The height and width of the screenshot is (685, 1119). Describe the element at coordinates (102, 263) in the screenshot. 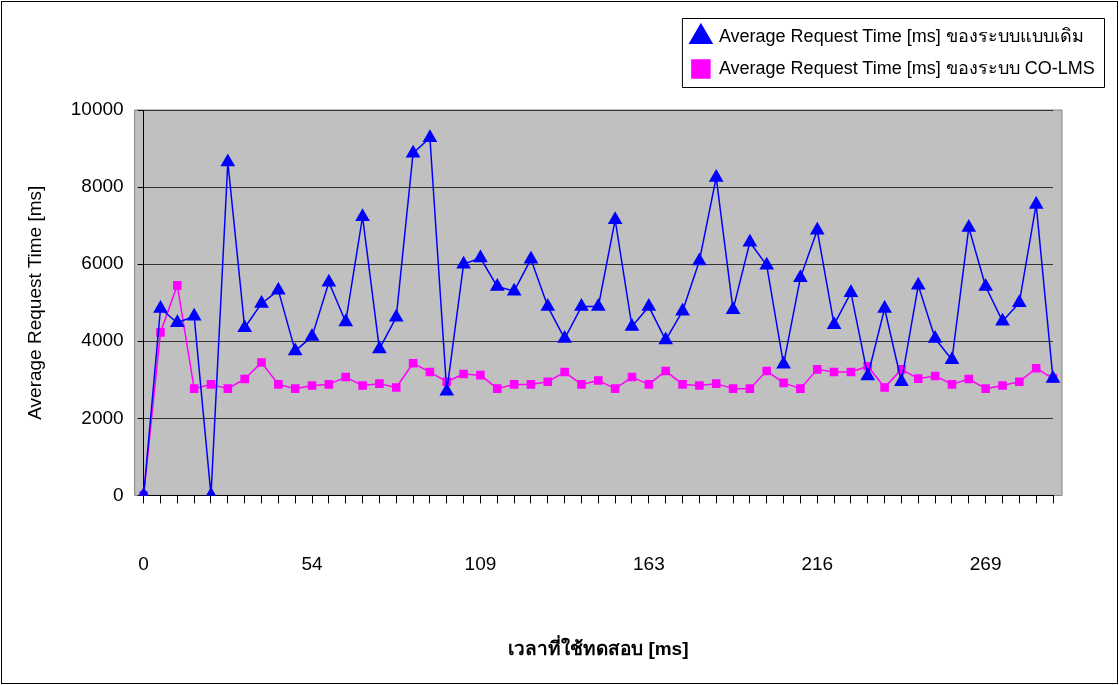

I see `y-tick-label: 6000` at that location.